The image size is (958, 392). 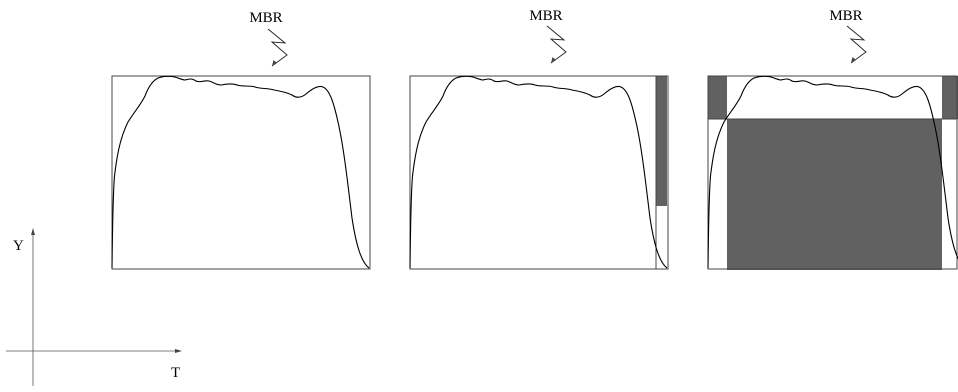 I want to click on y-axis-arrow-icon, so click(x=33, y=231).